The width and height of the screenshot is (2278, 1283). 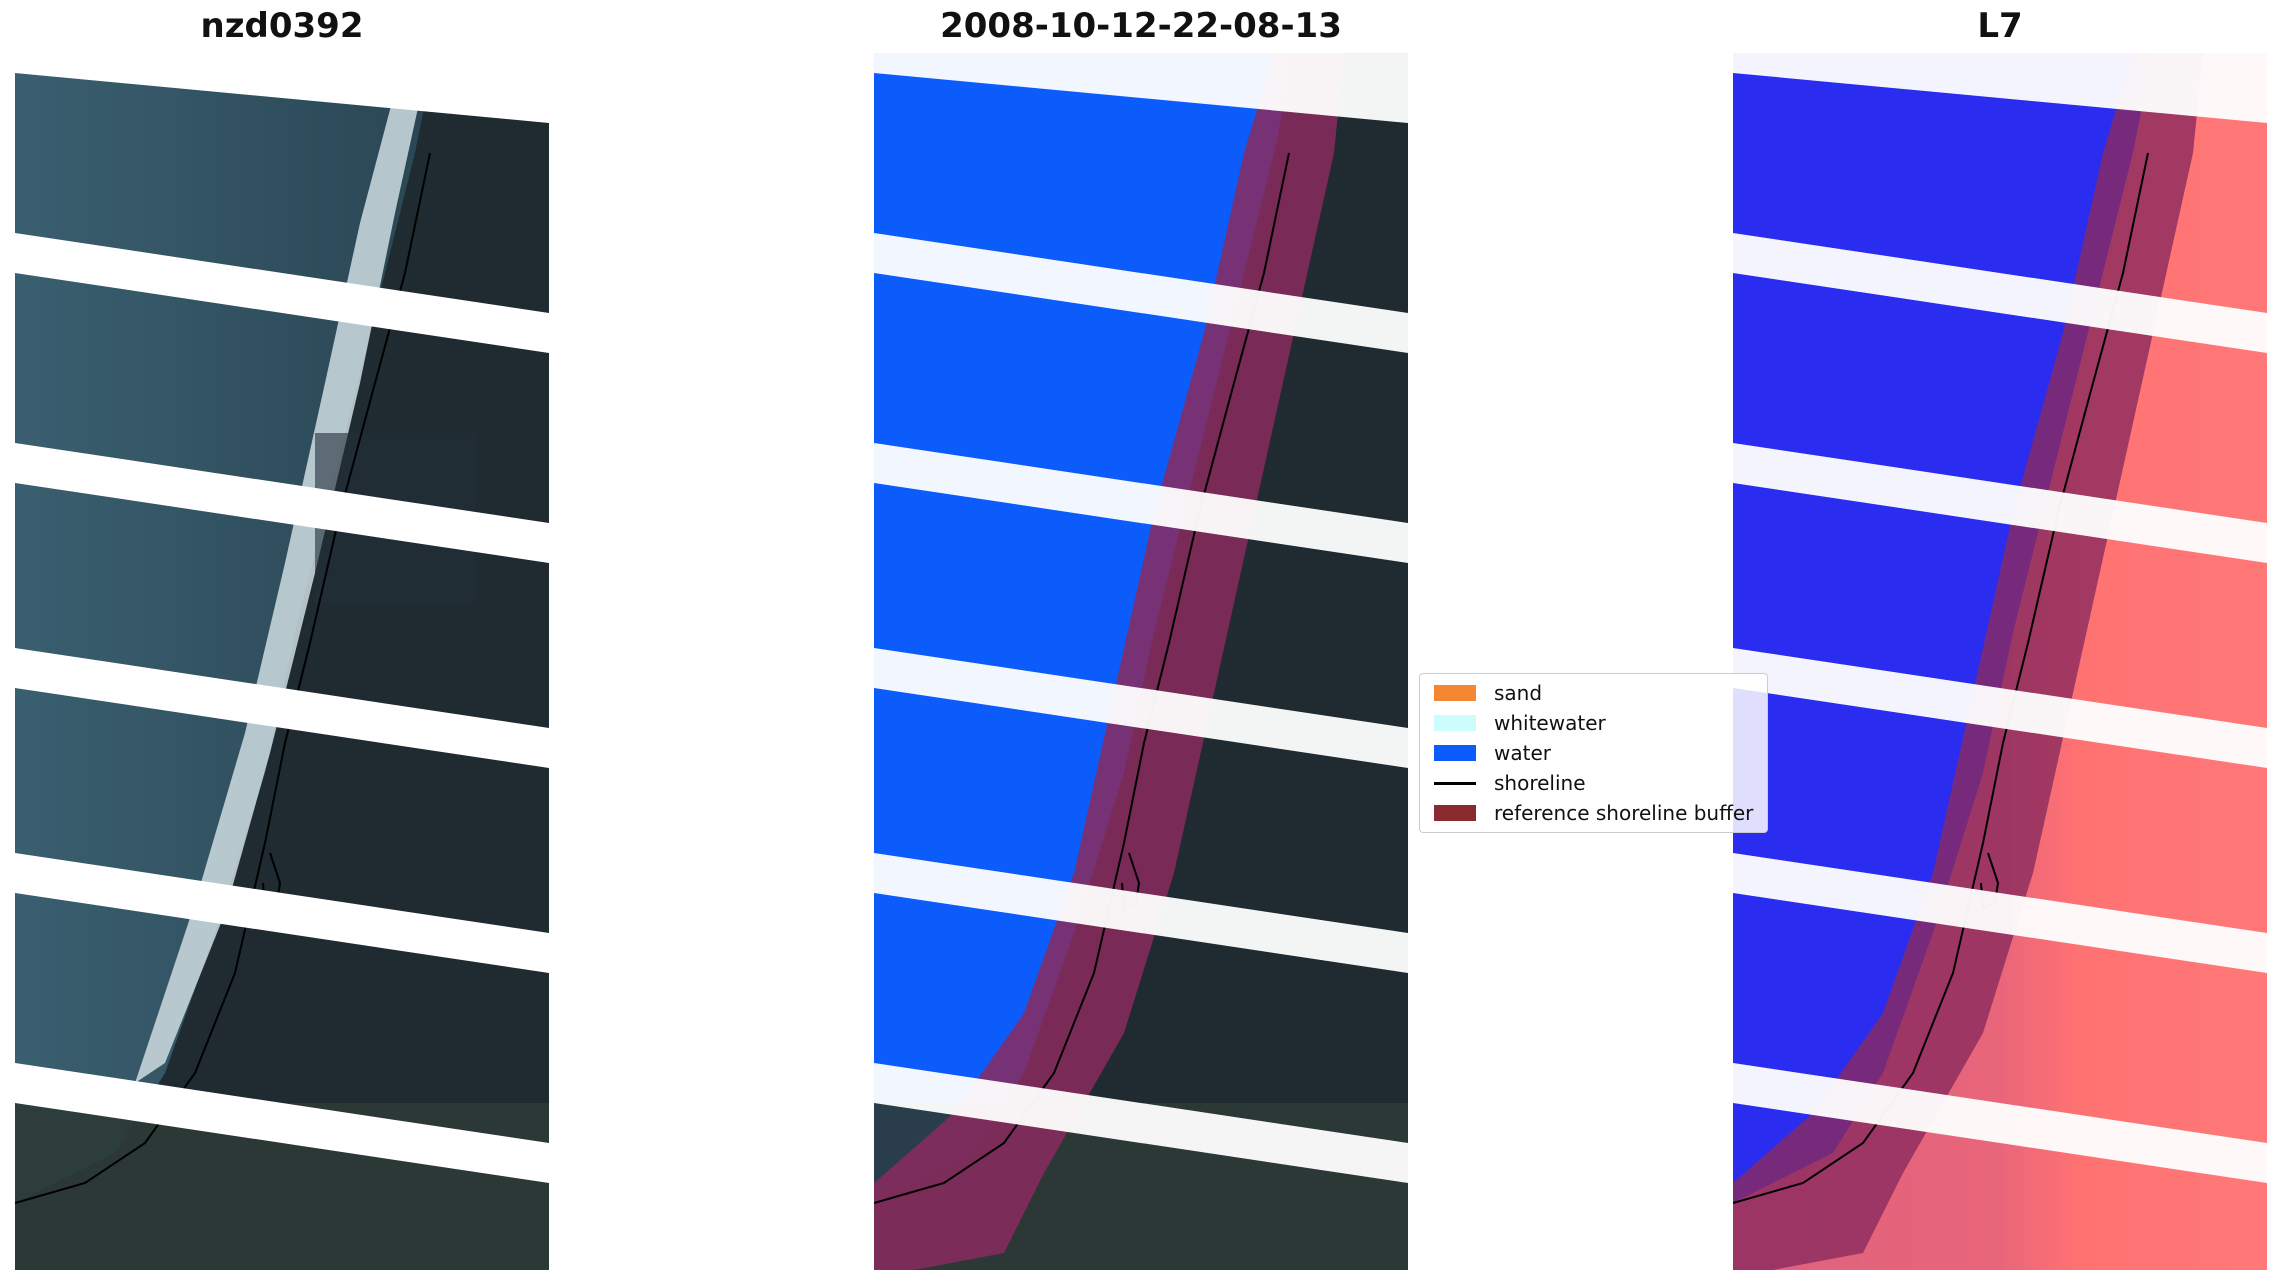 I want to click on legend-item-reference-buffer: reference shoreline buffer, so click(x=1593, y=813).